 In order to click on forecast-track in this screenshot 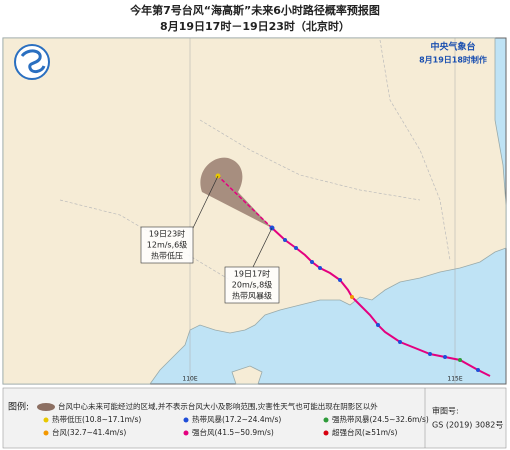, I will do `click(245, 202)`.